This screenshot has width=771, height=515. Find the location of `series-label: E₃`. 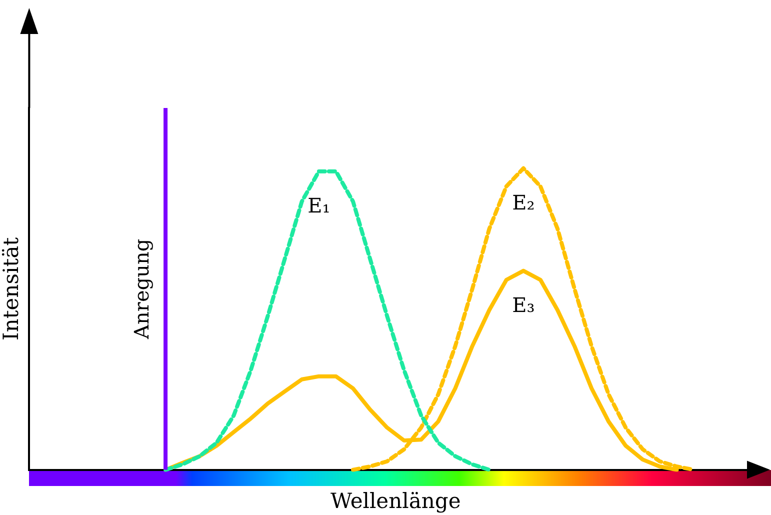

series-label: E₃ is located at coordinates (523, 305).